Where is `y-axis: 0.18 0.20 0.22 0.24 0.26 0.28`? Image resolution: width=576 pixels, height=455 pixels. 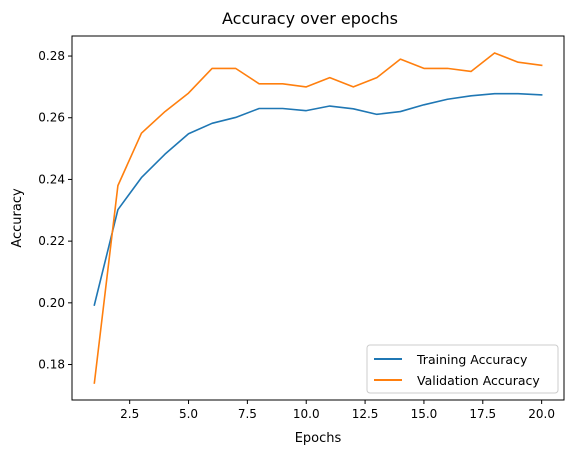
y-axis: 0.18 0.20 0.22 0.24 0.26 0.28 is located at coordinates (55, 210).